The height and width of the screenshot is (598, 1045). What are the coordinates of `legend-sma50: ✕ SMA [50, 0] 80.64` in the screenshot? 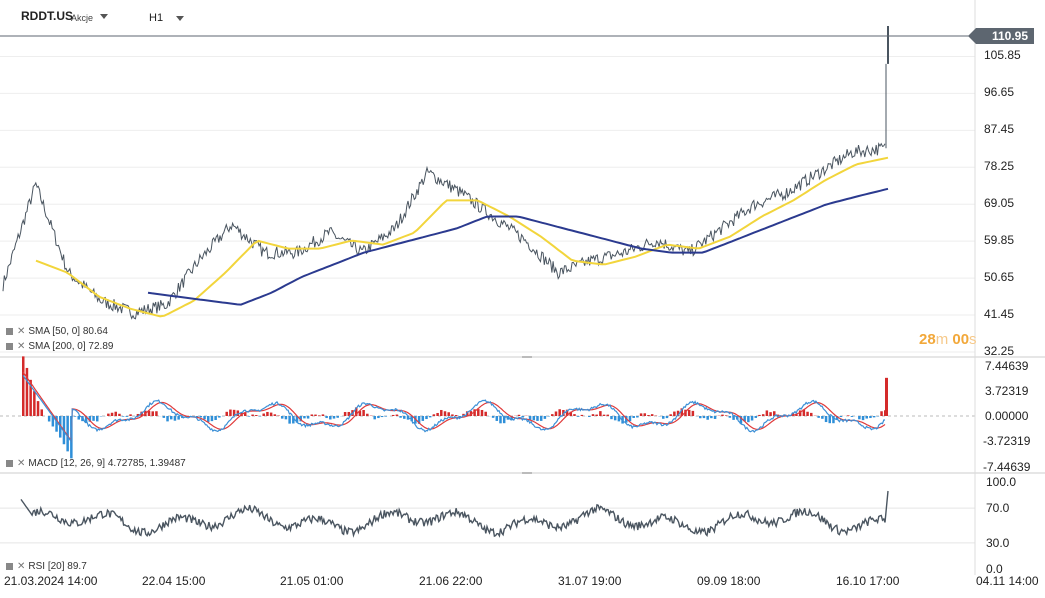 It's located at (57, 331).